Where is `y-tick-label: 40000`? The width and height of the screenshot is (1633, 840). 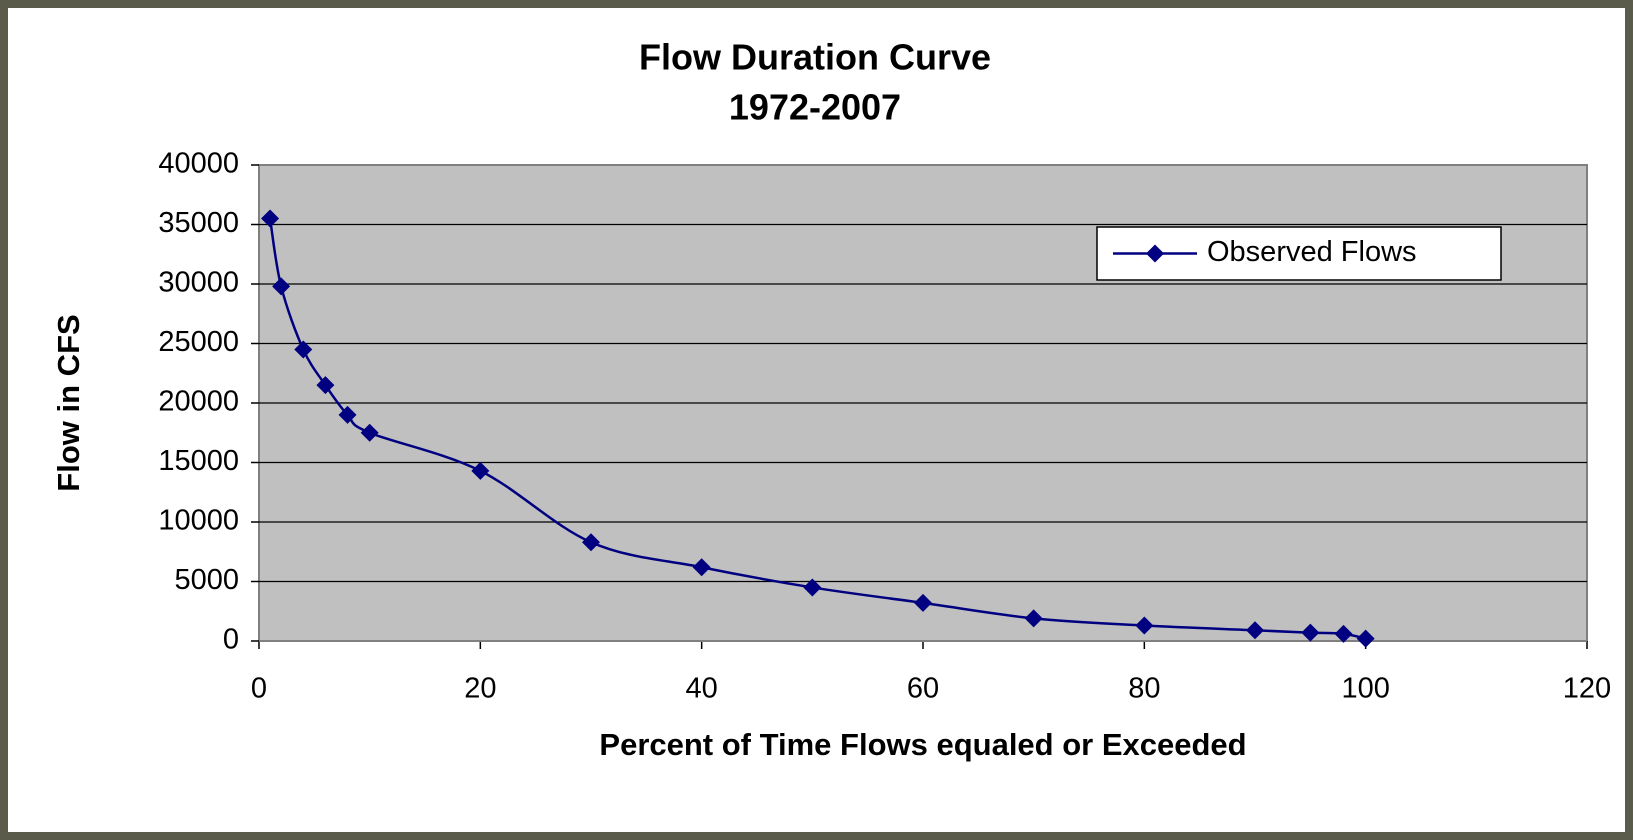
y-tick-label: 40000 is located at coordinates (198, 164).